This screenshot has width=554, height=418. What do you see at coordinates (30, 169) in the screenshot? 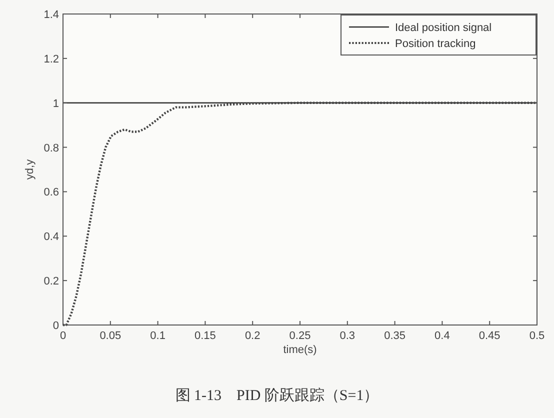
I see `y-axis-title: yd,y` at bounding box center [30, 169].